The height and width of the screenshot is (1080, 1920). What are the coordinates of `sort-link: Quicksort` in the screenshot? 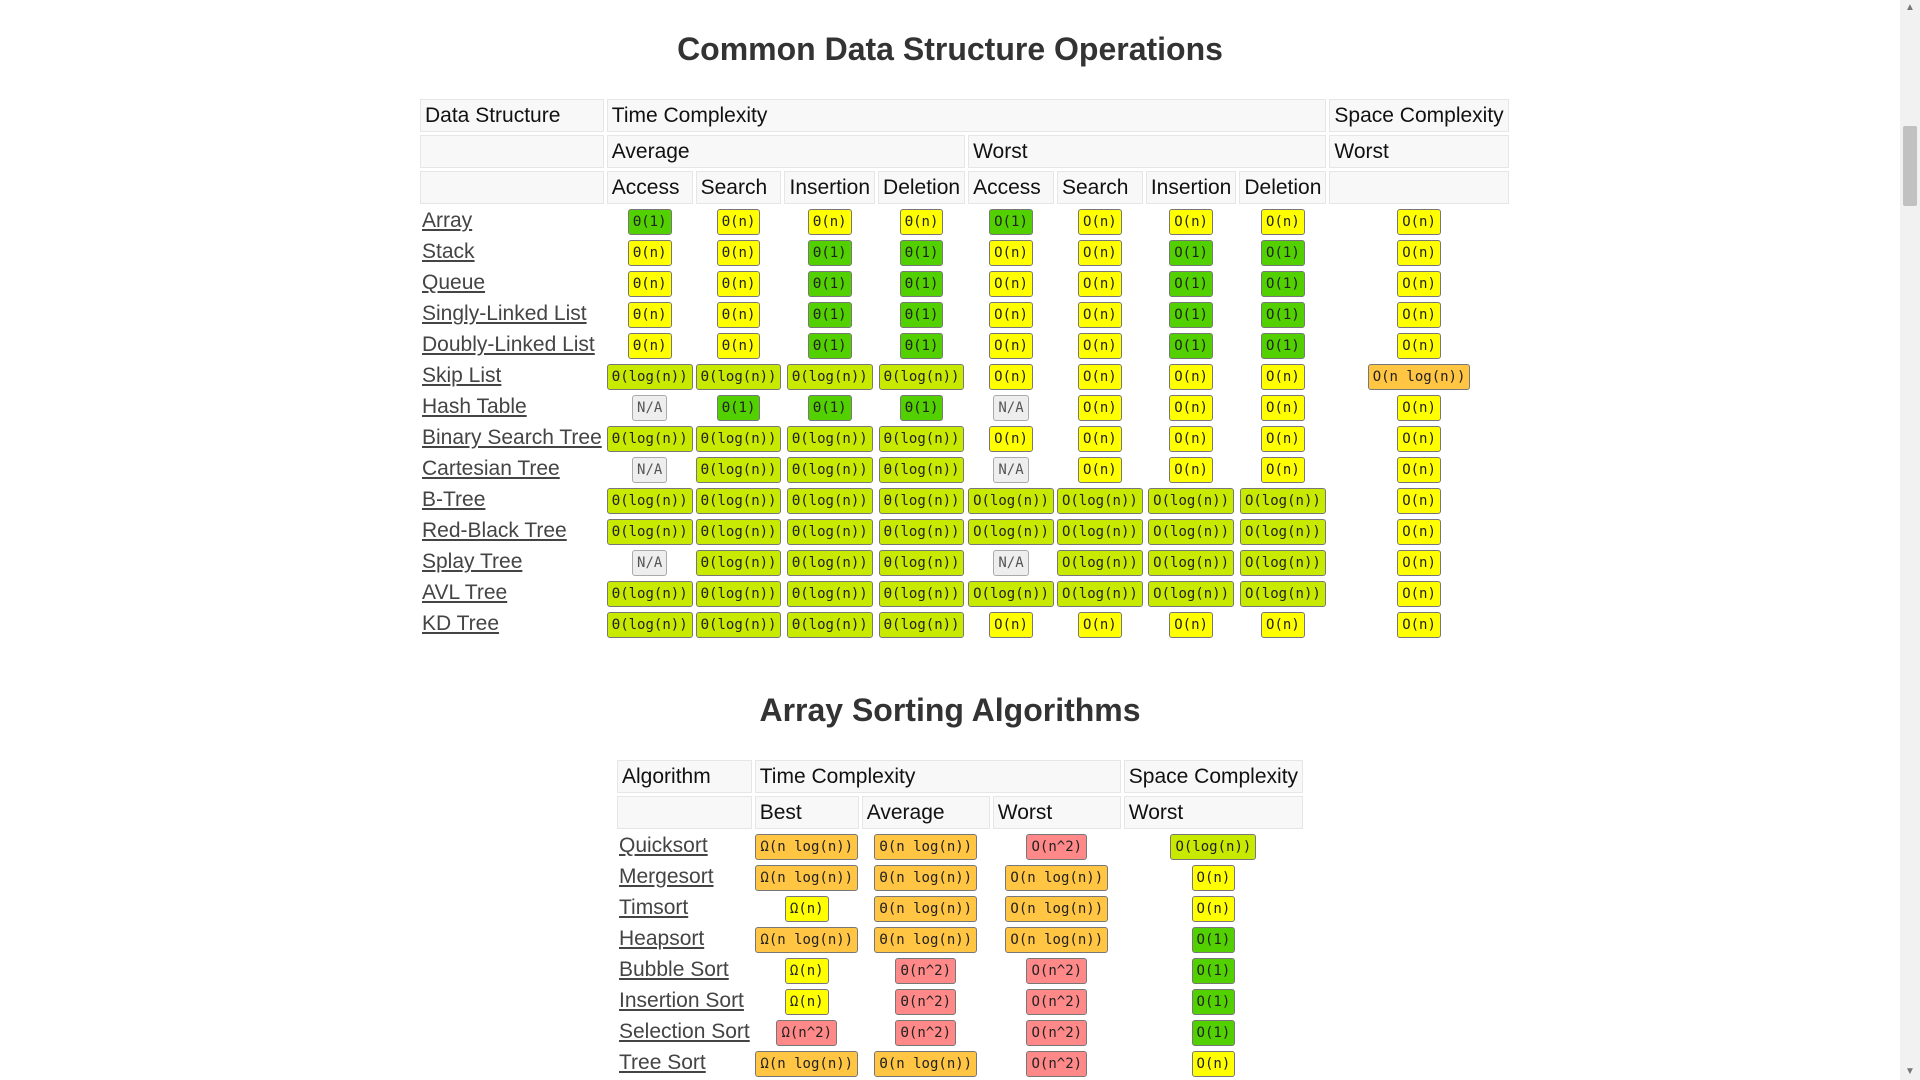 It's located at (663, 845).